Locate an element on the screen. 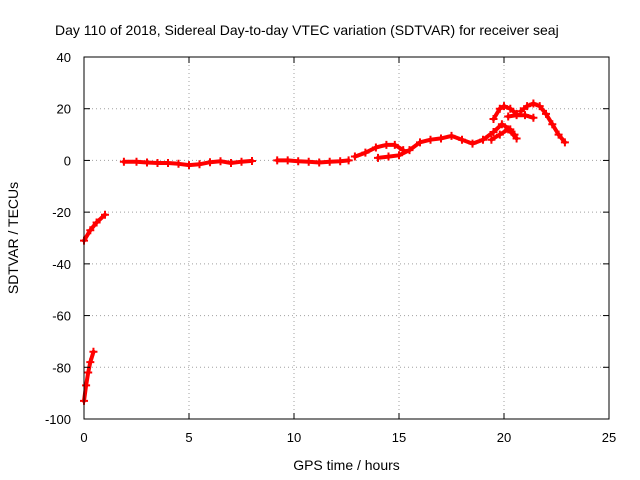  y-tick-label: -40 is located at coordinates (61, 264).